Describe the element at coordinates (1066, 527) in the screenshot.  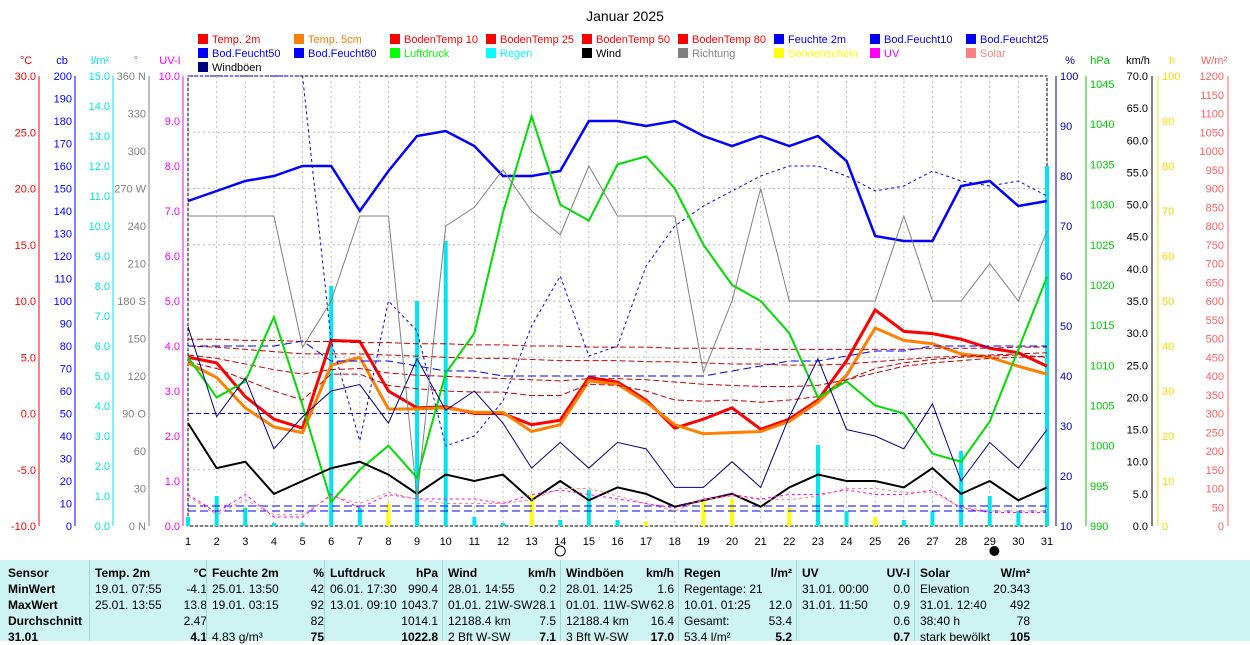
I see `axis-hum-tick: 10` at that location.